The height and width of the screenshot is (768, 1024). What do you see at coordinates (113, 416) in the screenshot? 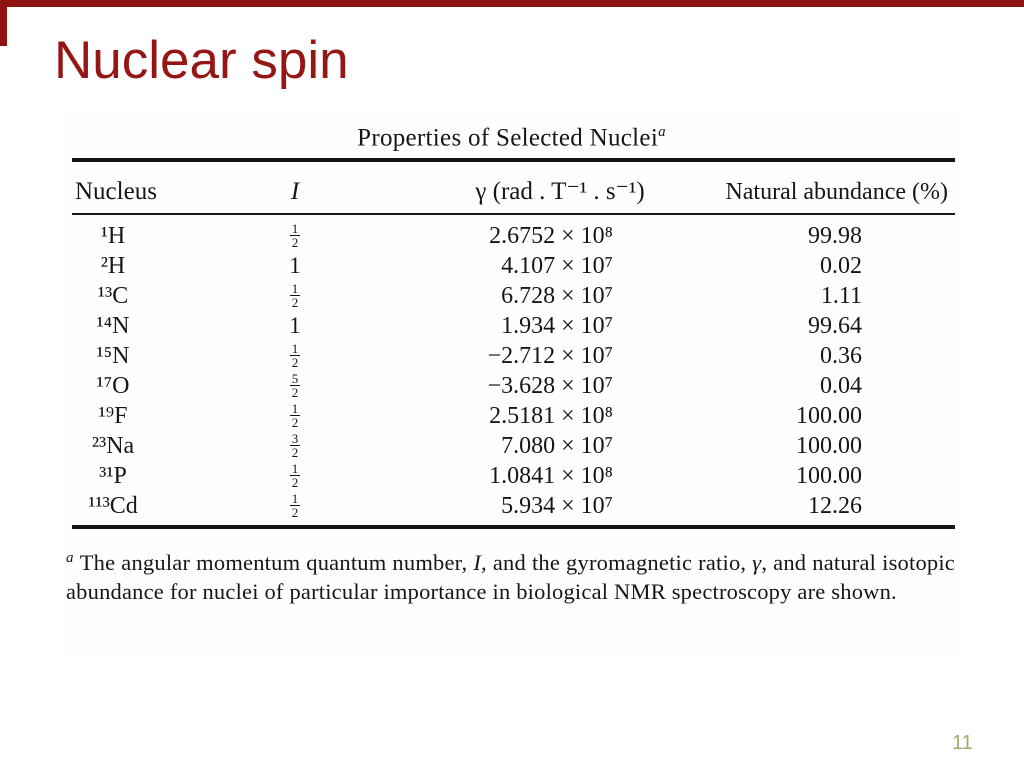
I see `nucleus-cell: ¹⁹F` at bounding box center [113, 416].